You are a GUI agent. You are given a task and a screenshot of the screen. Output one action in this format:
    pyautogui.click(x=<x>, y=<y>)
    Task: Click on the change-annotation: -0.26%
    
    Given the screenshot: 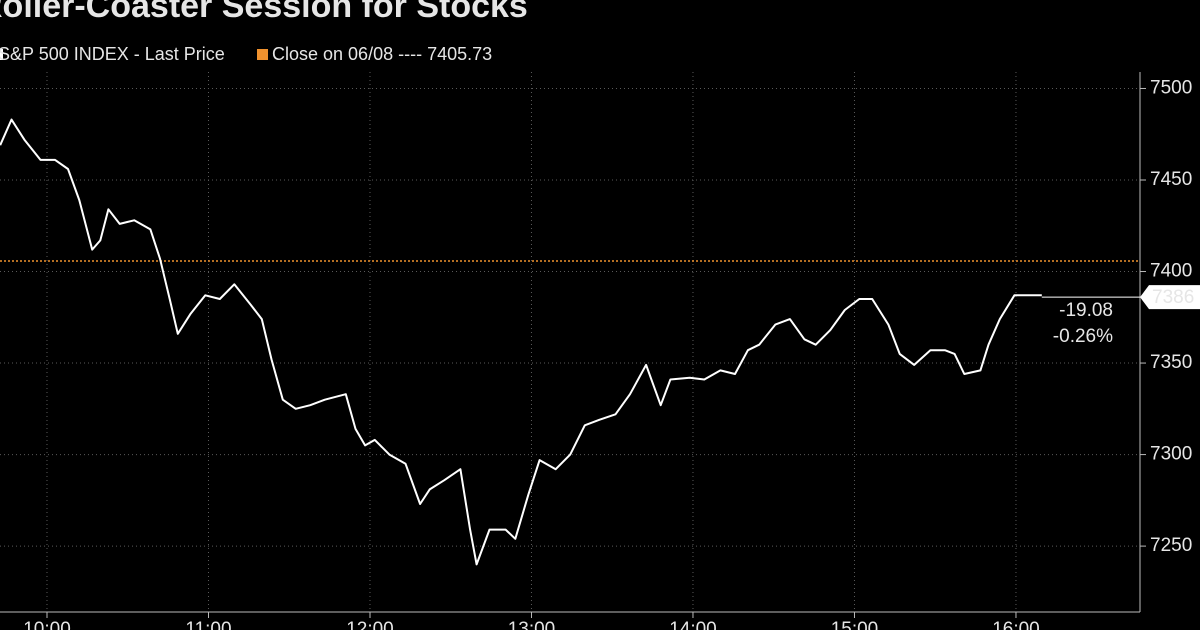 What is the action you would take?
    pyautogui.click(x=1083, y=336)
    